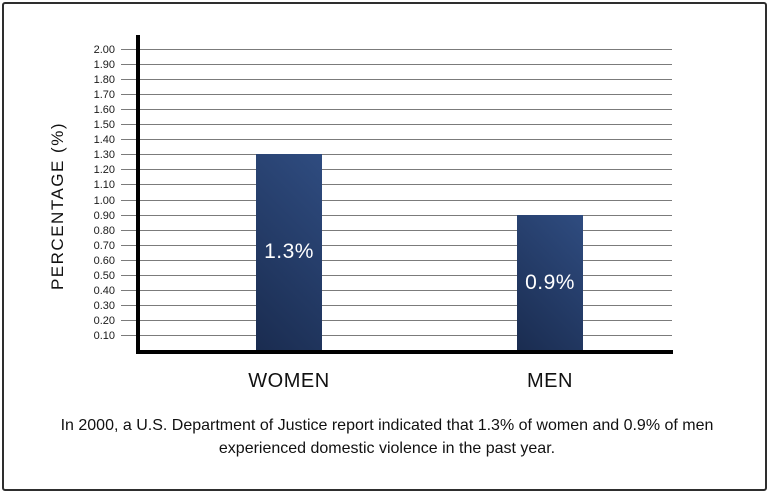 The height and width of the screenshot is (494, 770). I want to click on bar-men: 0.9%, so click(550, 282).